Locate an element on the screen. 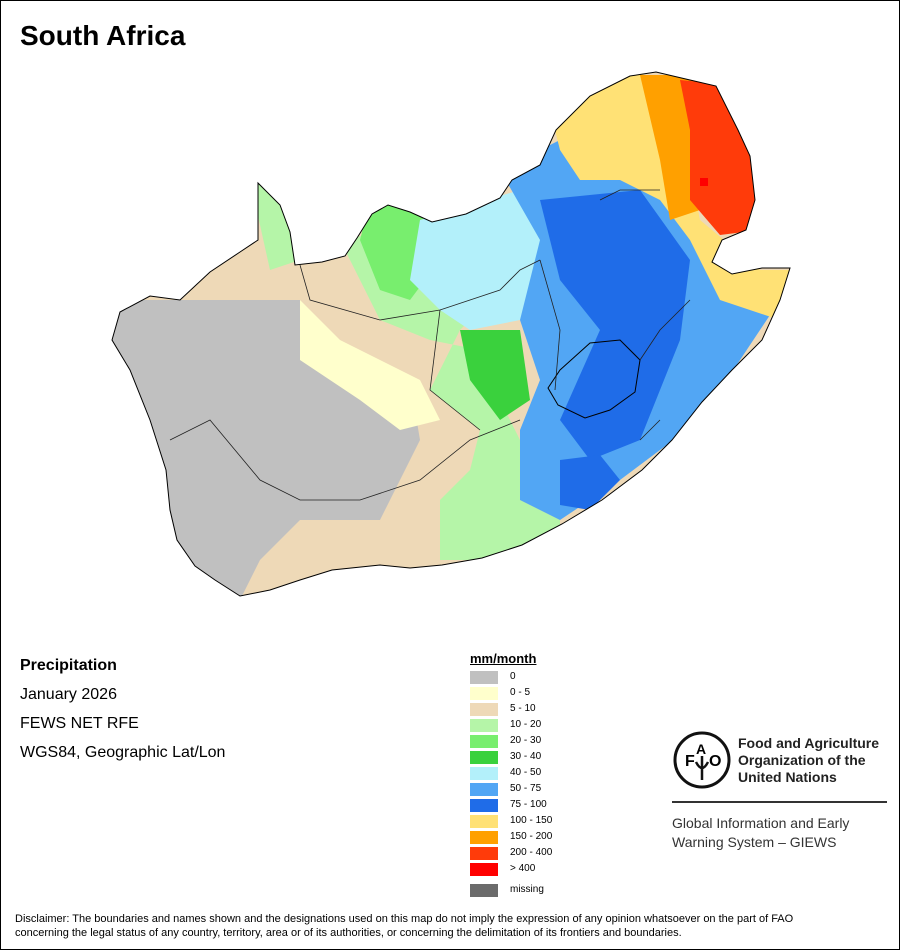  legend-item: 20 - 30 is located at coordinates (511, 741).